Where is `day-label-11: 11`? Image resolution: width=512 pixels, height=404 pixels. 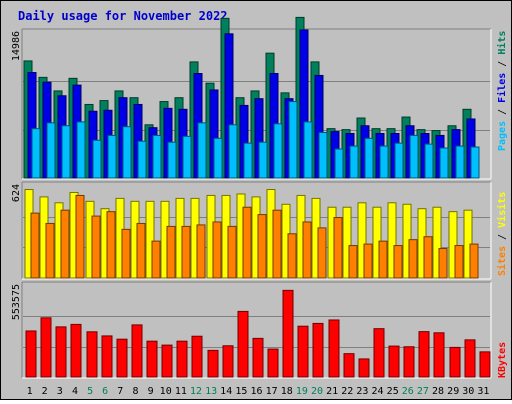
day-label-11: 11 is located at coordinates (181, 391).